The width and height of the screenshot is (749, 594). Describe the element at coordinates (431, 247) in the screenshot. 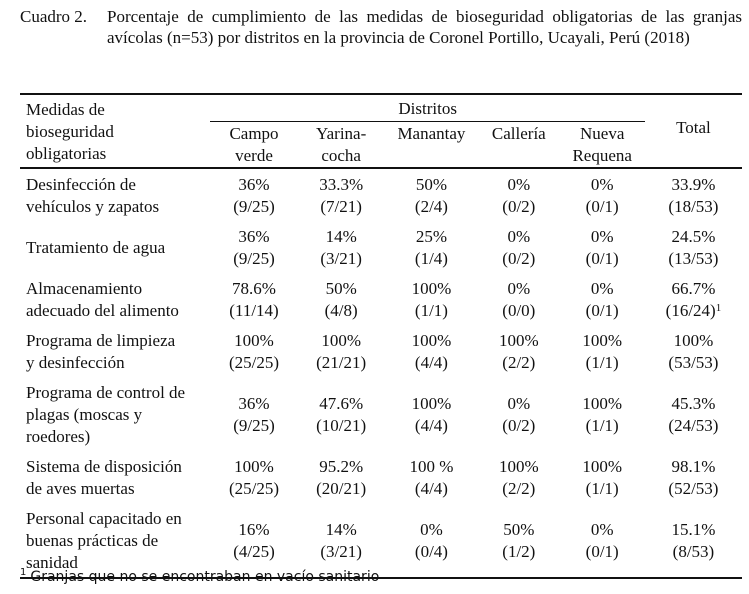

I see `table-cell: 25% (1/4)` at that location.